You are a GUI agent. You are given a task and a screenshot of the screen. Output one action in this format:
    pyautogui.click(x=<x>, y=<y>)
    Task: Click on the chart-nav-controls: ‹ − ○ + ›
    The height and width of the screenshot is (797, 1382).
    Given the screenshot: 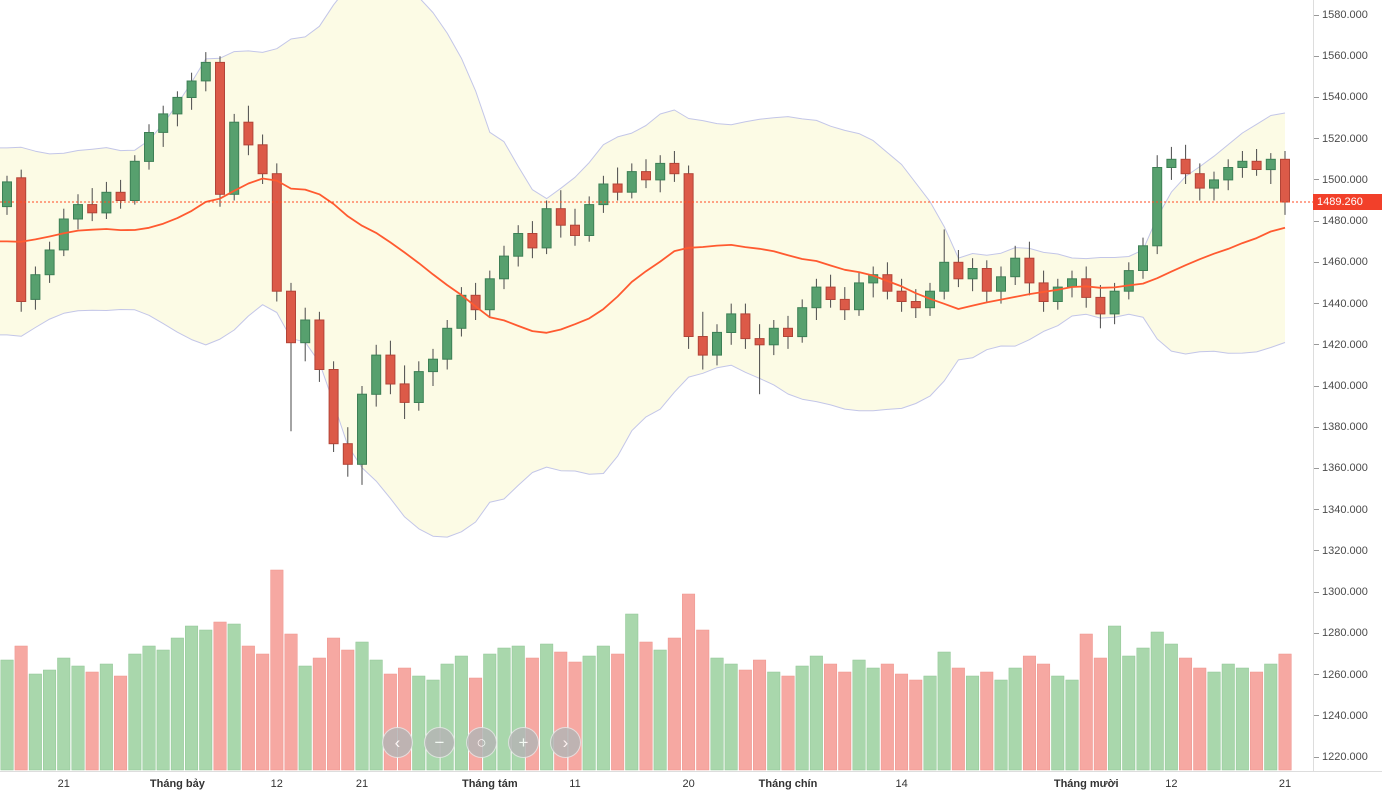 What is the action you would take?
    pyautogui.click(x=481, y=742)
    